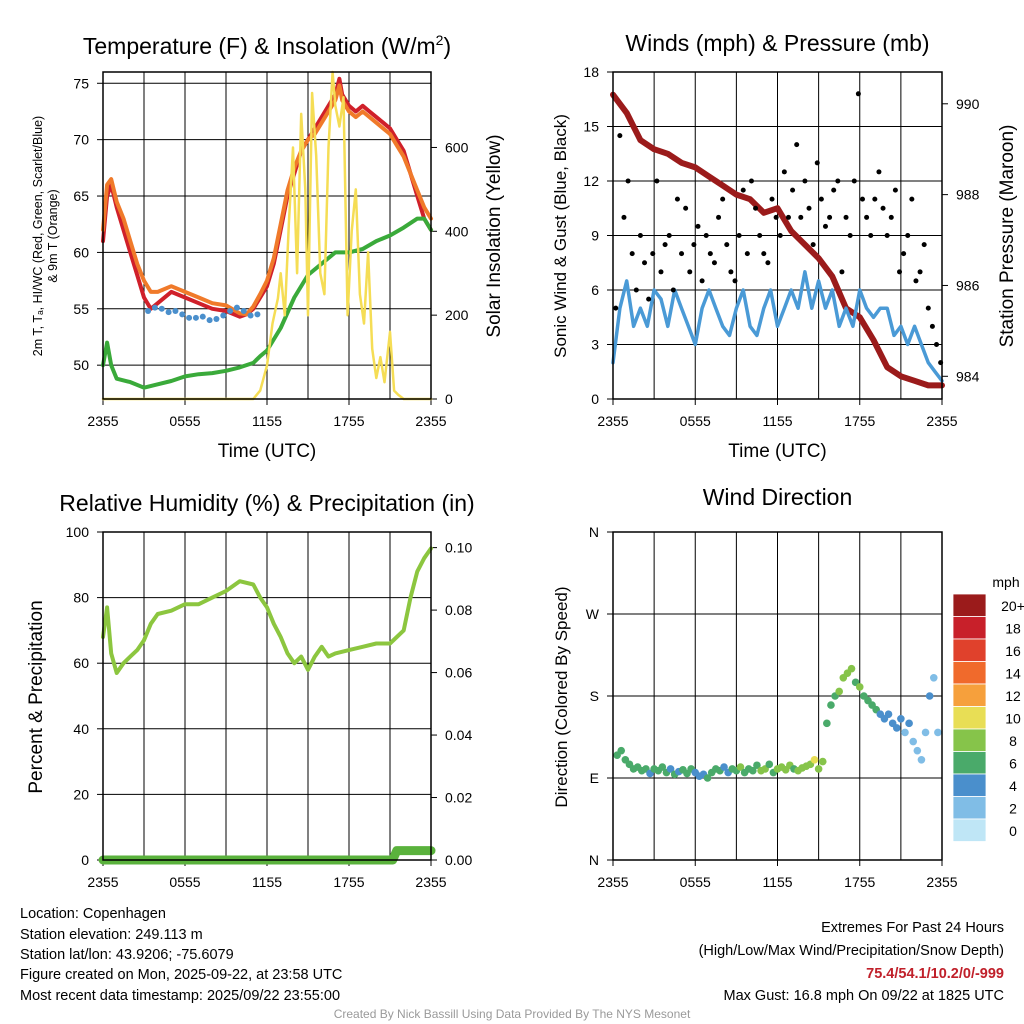 The image size is (1024, 1024). What do you see at coordinates (93, 914) in the screenshot?
I see `location-text: Location: Copenhagen` at bounding box center [93, 914].